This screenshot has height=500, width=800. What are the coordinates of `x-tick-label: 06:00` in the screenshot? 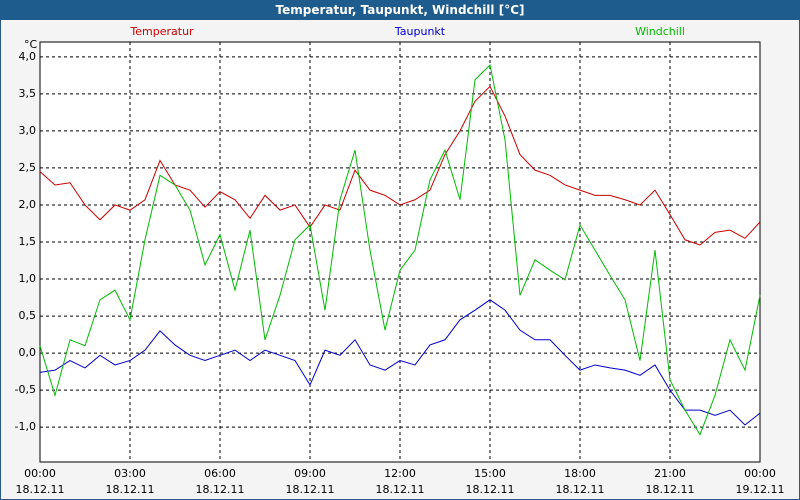 It's located at (220, 473).